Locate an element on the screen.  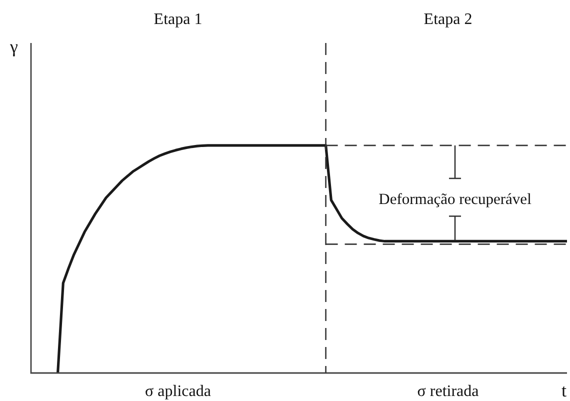
y-axis-title: γ is located at coordinates (13, 46).